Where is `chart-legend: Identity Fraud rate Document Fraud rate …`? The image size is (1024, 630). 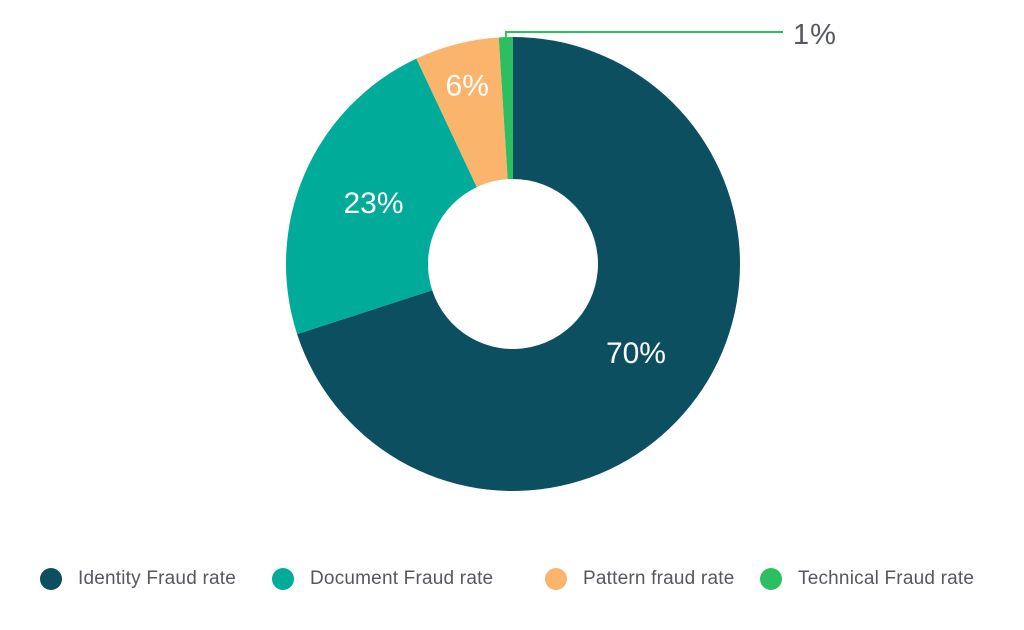 chart-legend: Identity Fraud rate Document Fraud rate … is located at coordinates (512, 579).